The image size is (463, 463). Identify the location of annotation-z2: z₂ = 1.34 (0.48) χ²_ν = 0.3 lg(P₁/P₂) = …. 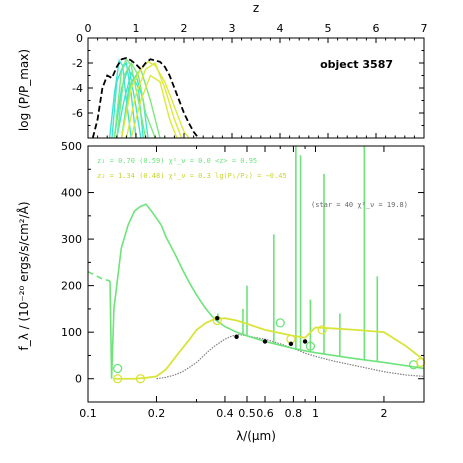
(192, 176).